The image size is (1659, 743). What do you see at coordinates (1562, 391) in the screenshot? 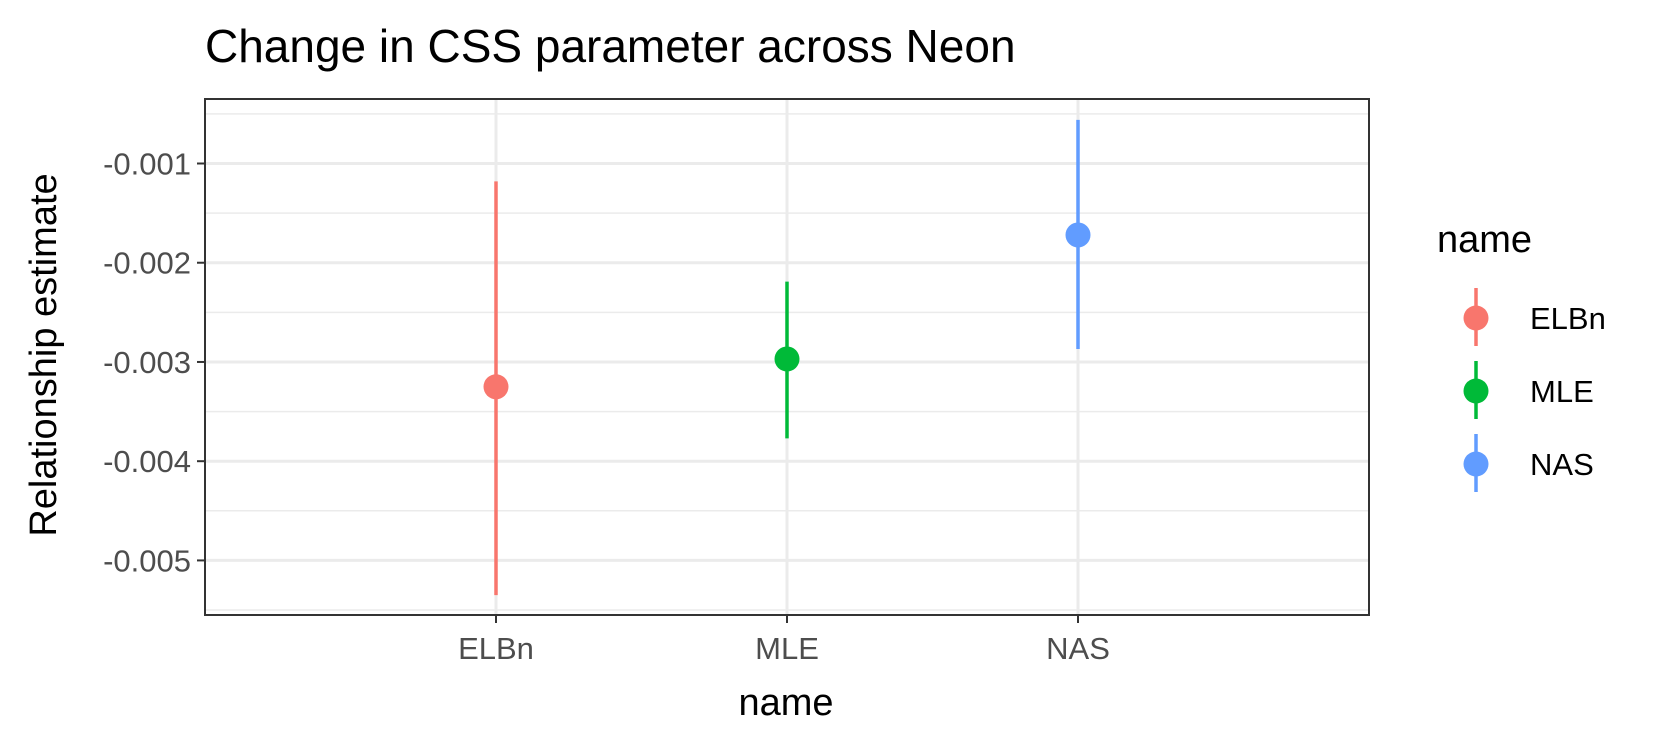
I see `legend-label-mle: MLE` at bounding box center [1562, 391].